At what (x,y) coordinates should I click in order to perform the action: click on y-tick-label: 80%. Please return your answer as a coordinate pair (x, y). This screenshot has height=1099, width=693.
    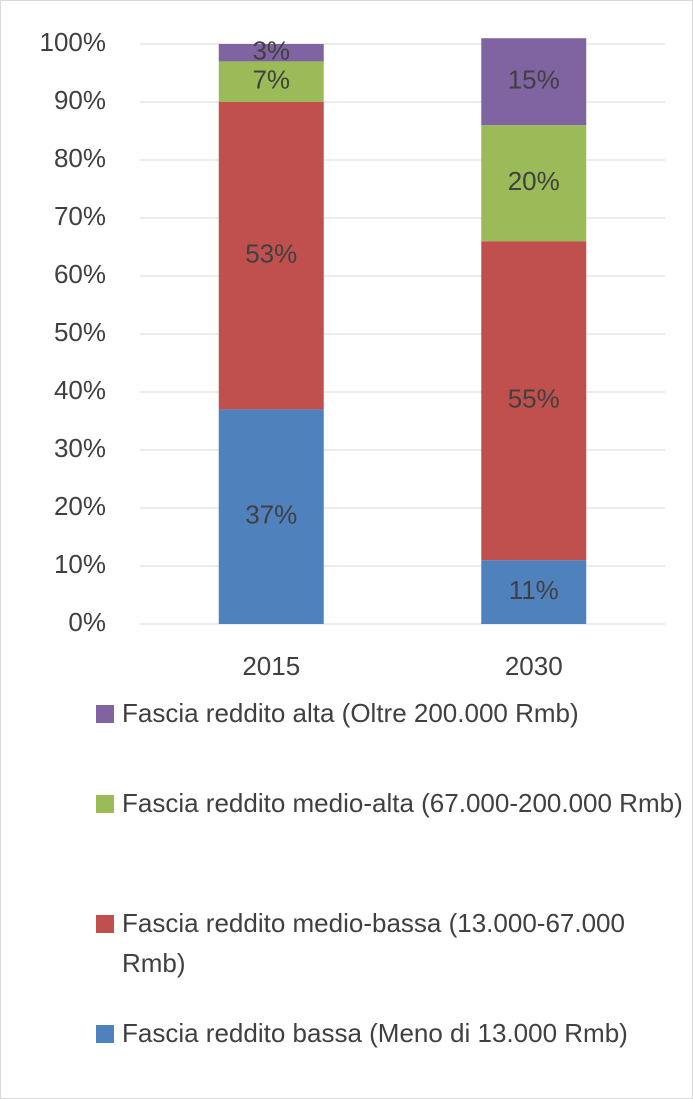
    Looking at the image, I should click on (80, 158).